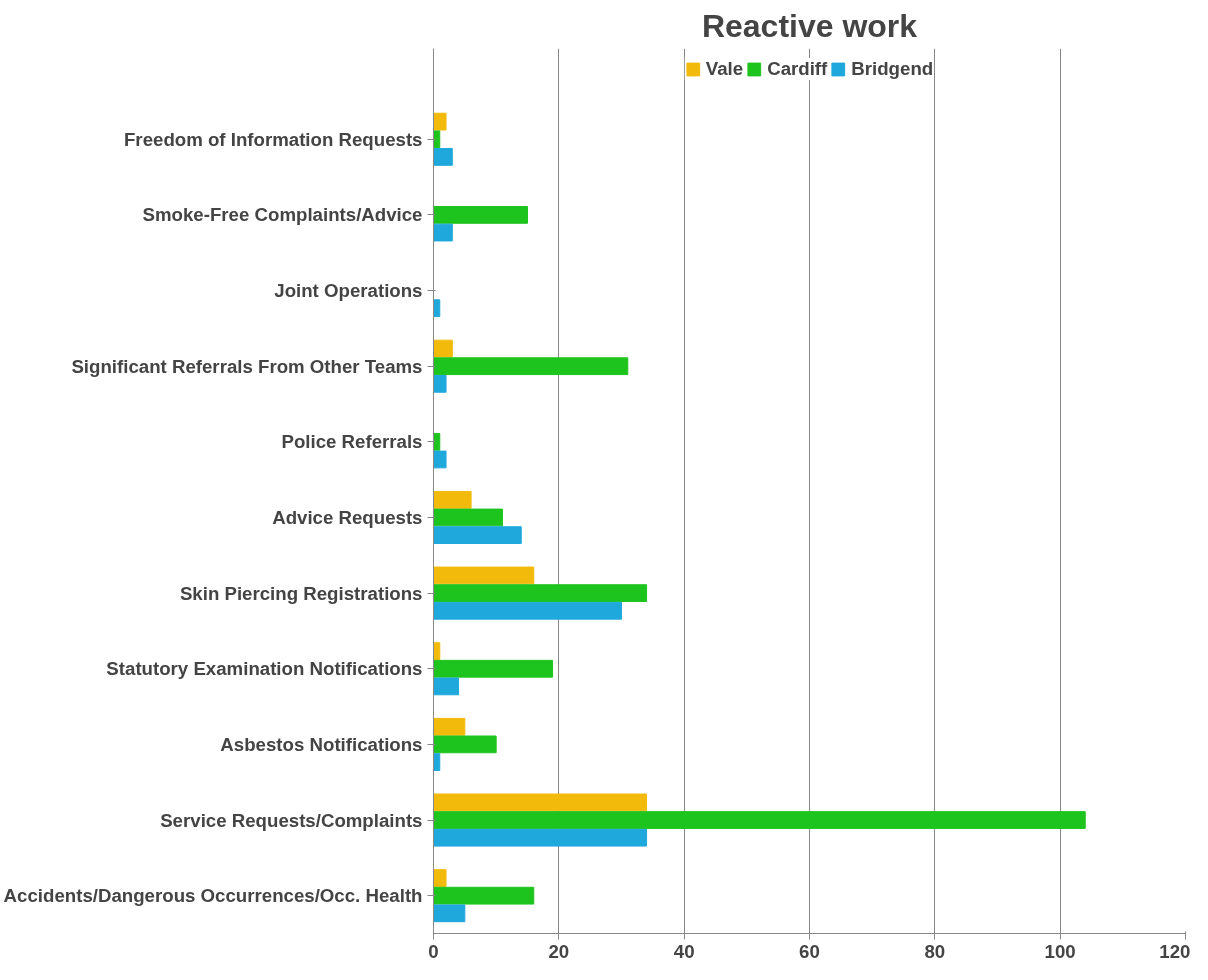 Image resolution: width=1208 pixels, height=980 pixels. What do you see at coordinates (291, 820) in the screenshot?
I see `y-tick-label: Service Requests/Complaints` at bounding box center [291, 820].